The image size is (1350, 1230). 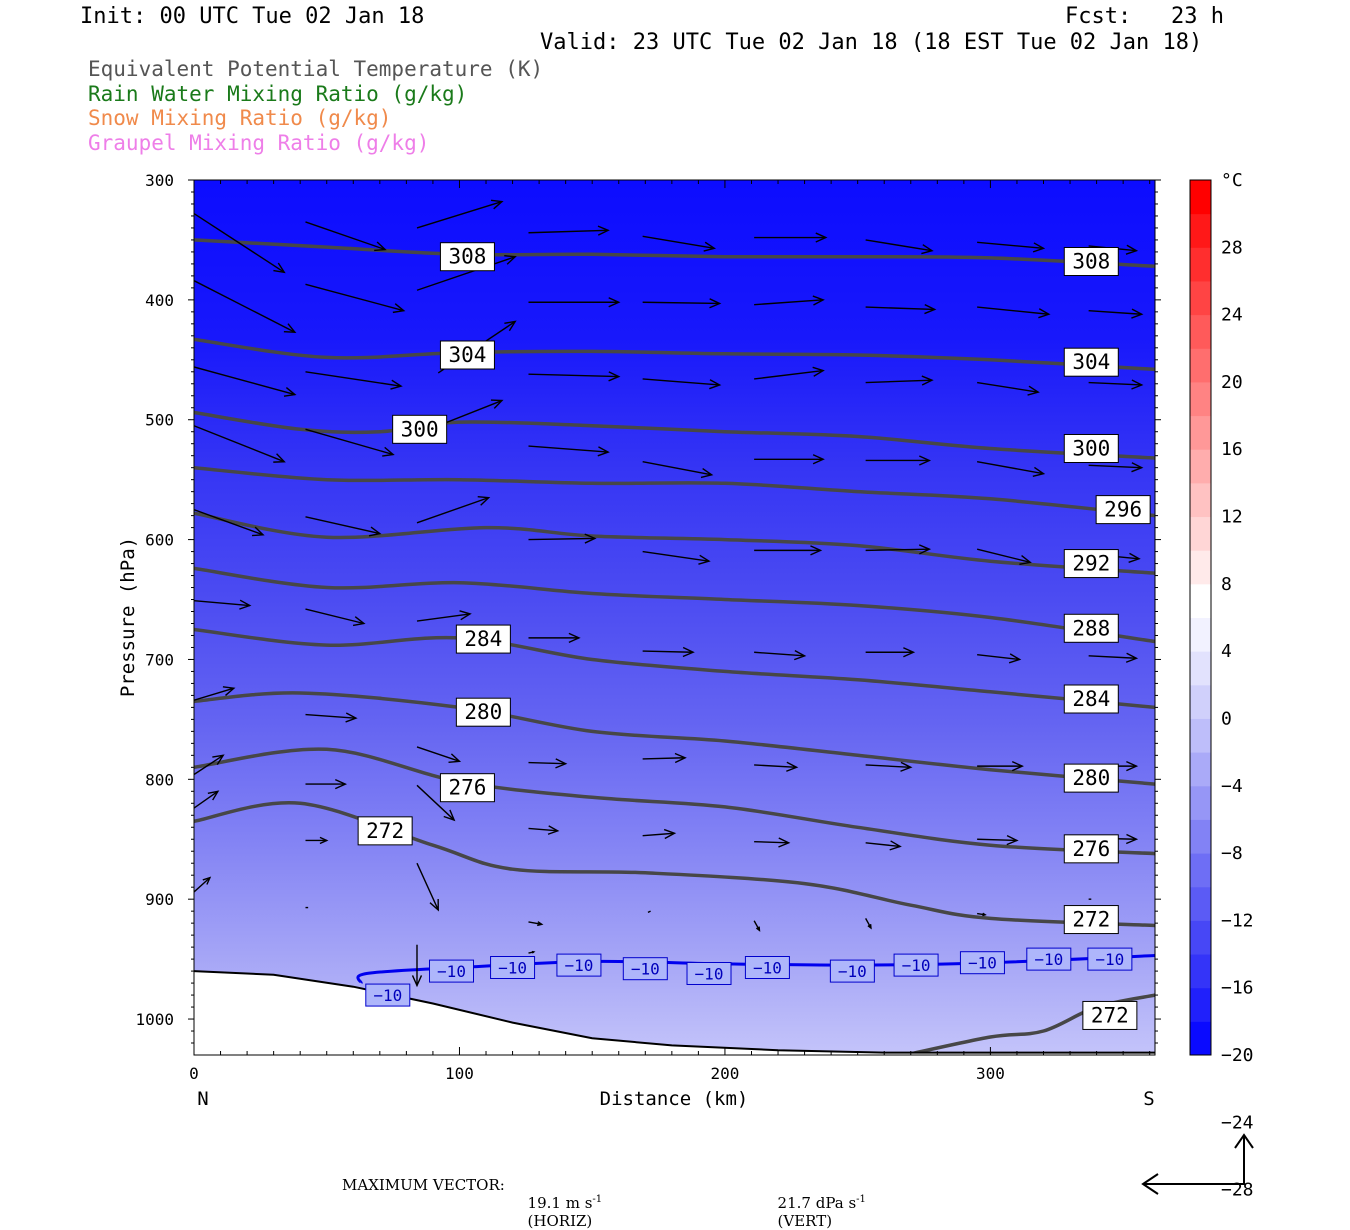 What do you see at coordinates (194, 1073) in the screenshot?
I see `x-tick-label: 0` at bounding box center [194, 1073].